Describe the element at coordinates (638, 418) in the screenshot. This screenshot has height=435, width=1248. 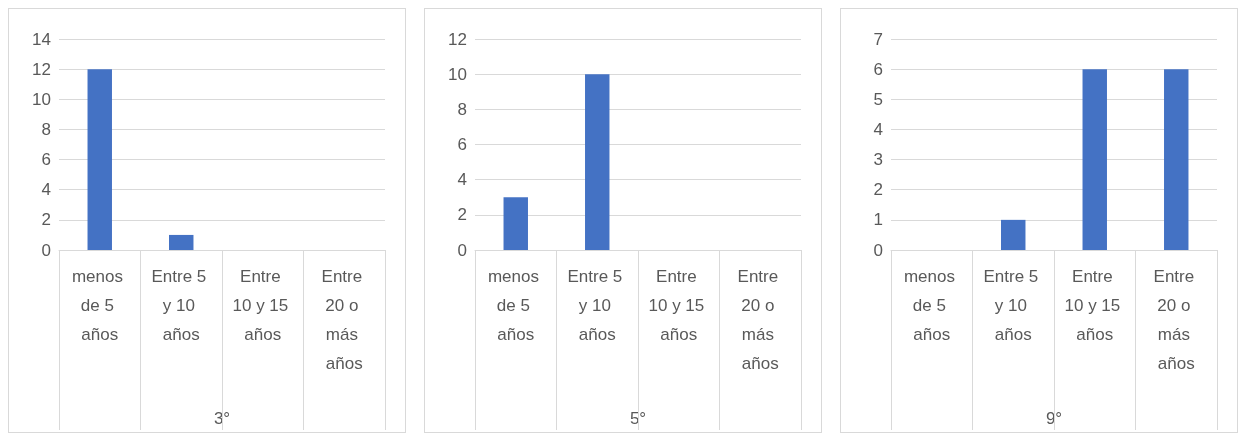
I see `x-axis-title: 5°` at that location.